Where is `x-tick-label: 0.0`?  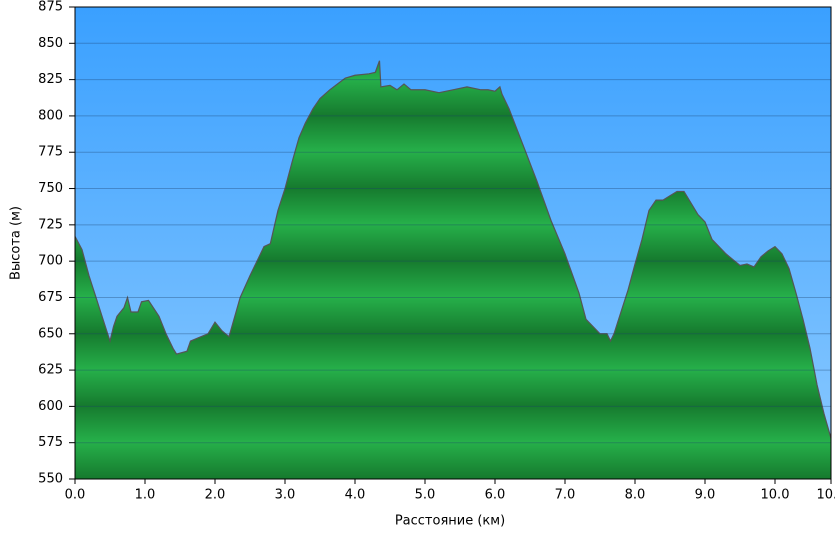 x-tick-label: 0.0 is located at coordinates (75, 495).